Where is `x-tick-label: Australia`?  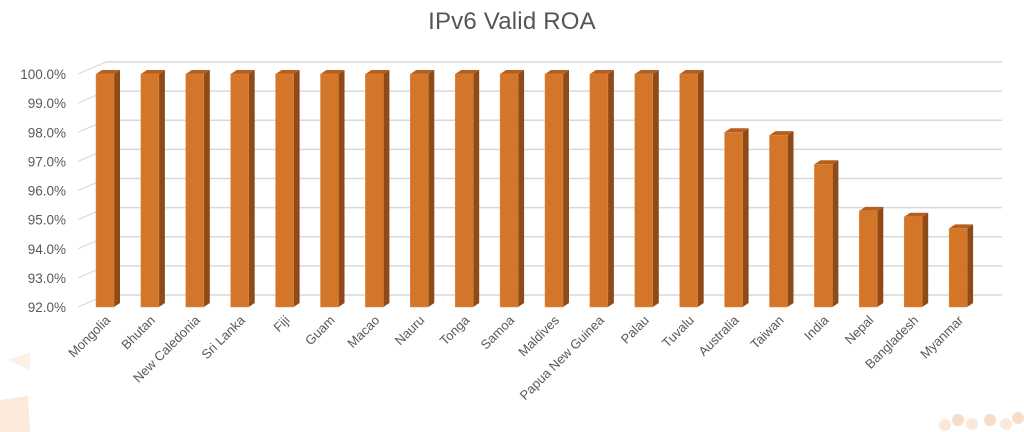
x-tick-label: Australia is located at coordinates (718, 335).